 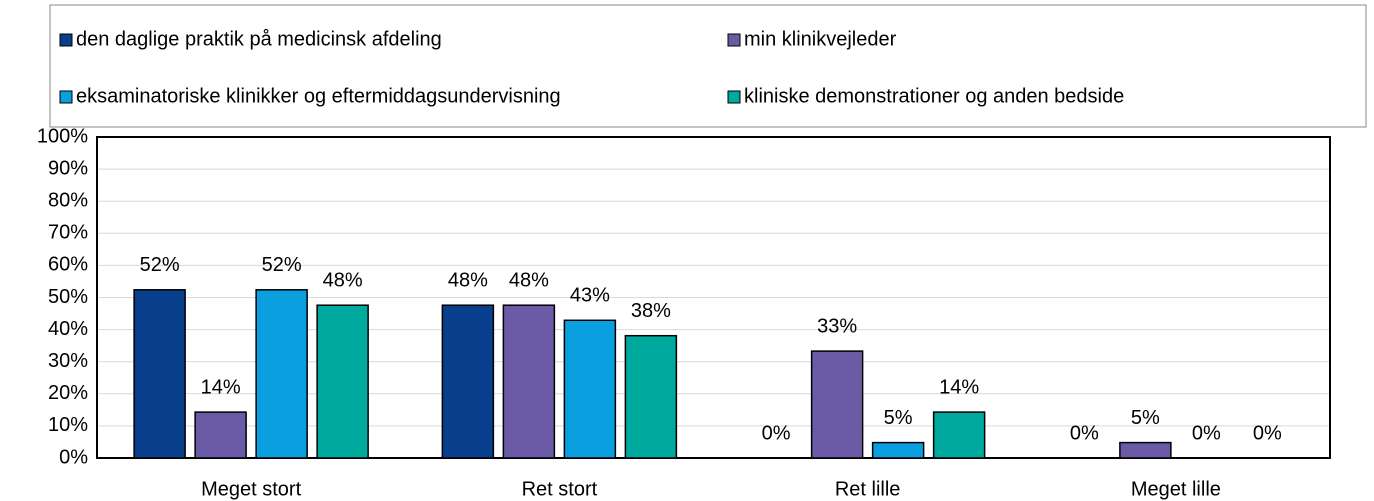 I want to click on y-tick-label: 30%, so click(x=68, y=361).